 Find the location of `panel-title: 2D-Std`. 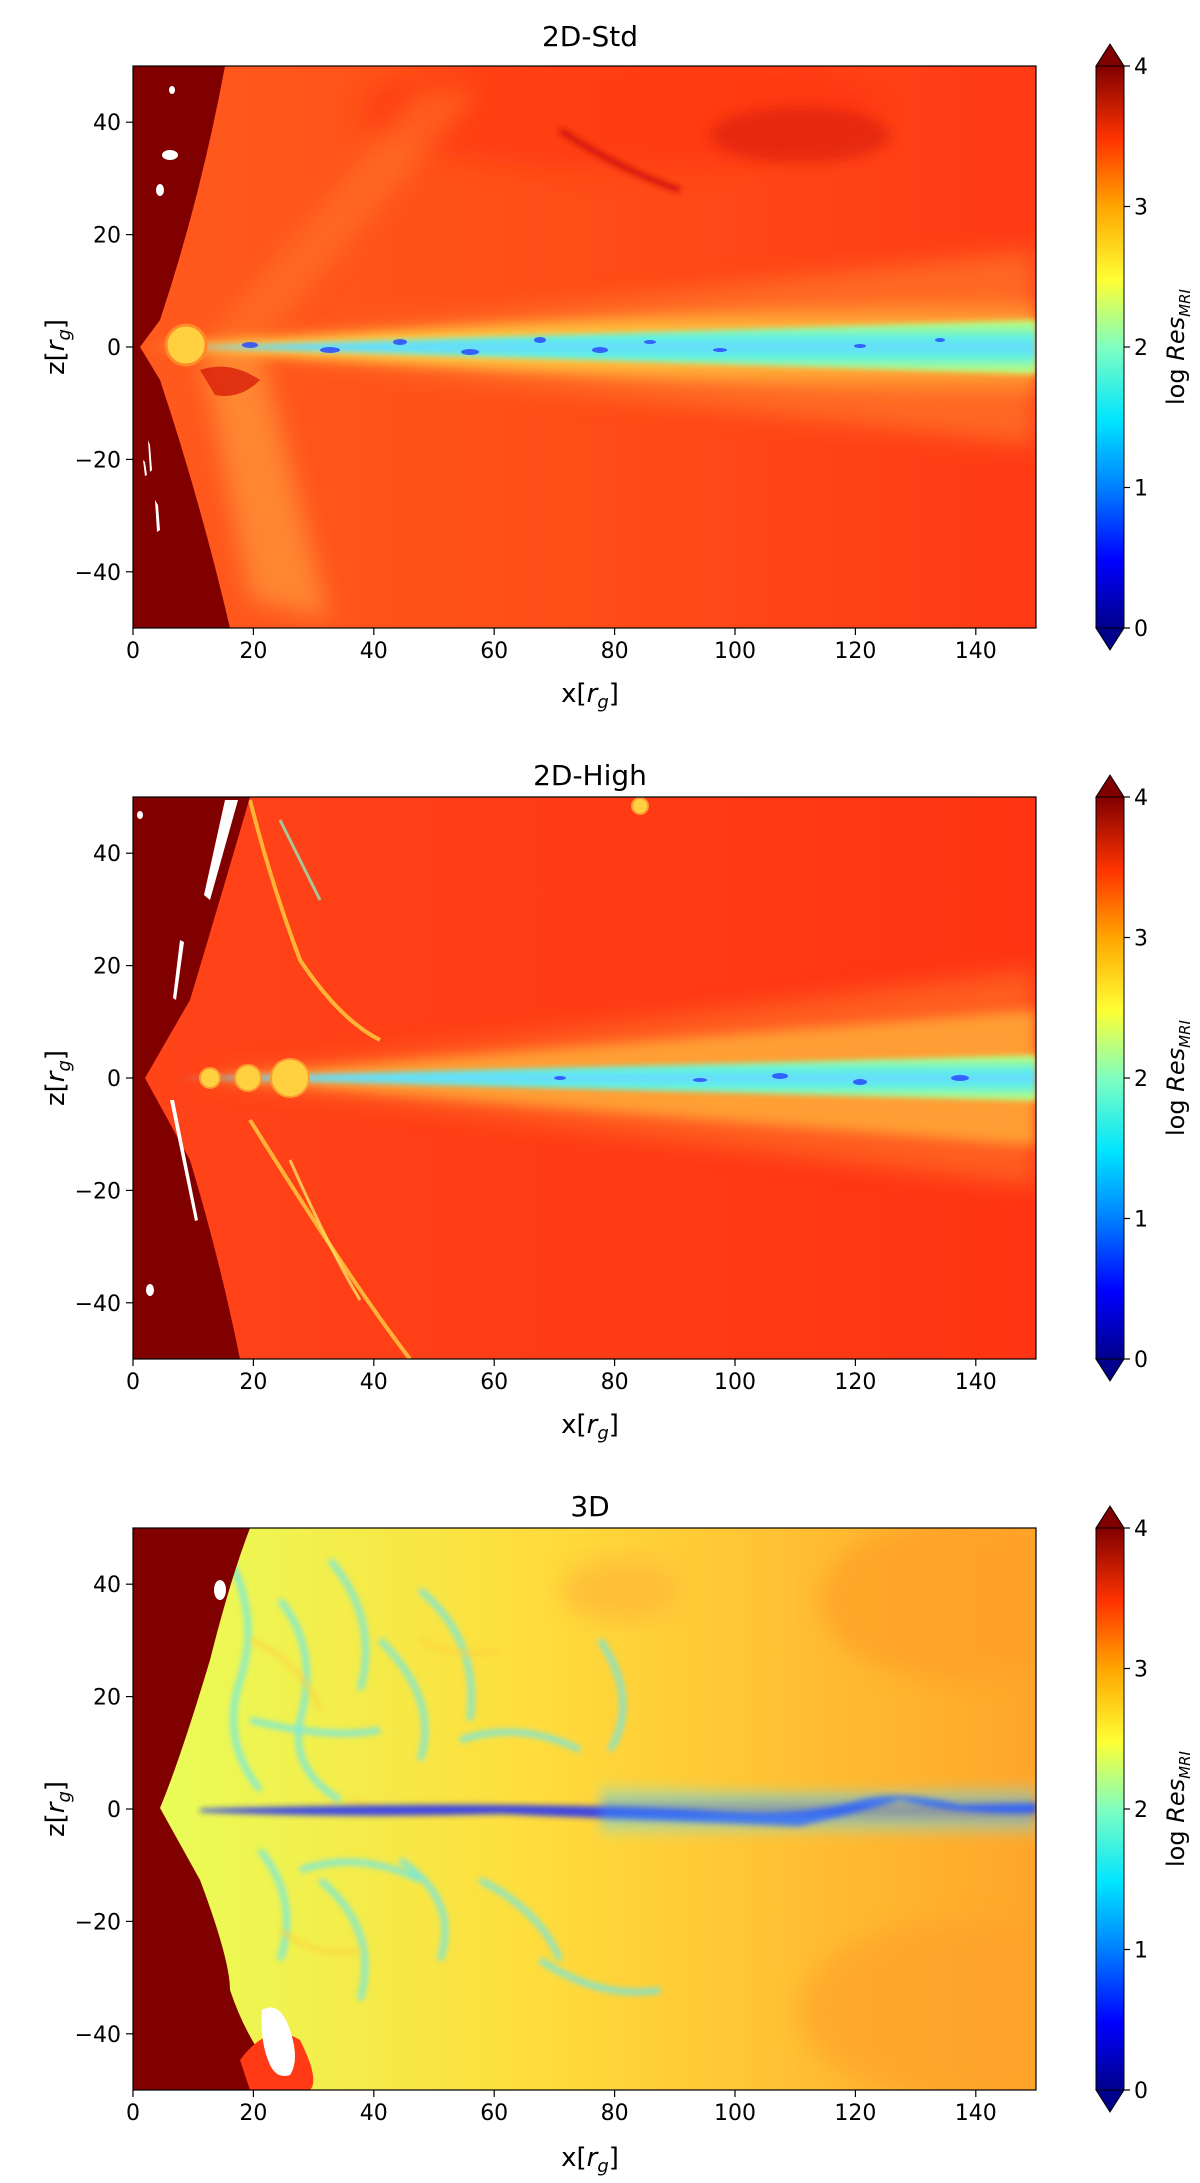

panel-title: 2D-Std is located at coordinates (590, 36).